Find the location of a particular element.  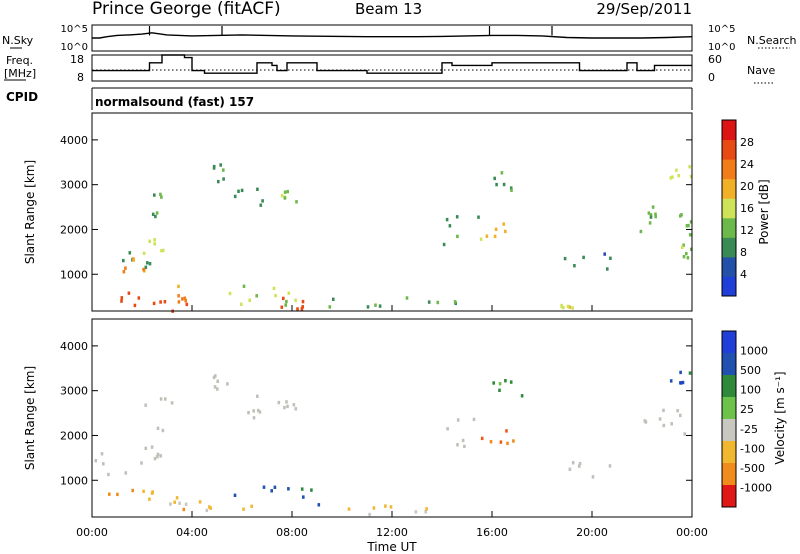

x-tick-label: 20:00 is located at coordinates (592, 532).